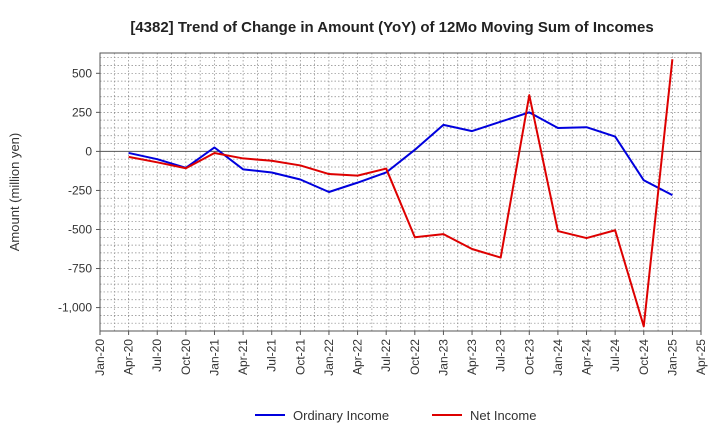  I want to click on legend-label-net-income: Net Income, so click(503, 415).